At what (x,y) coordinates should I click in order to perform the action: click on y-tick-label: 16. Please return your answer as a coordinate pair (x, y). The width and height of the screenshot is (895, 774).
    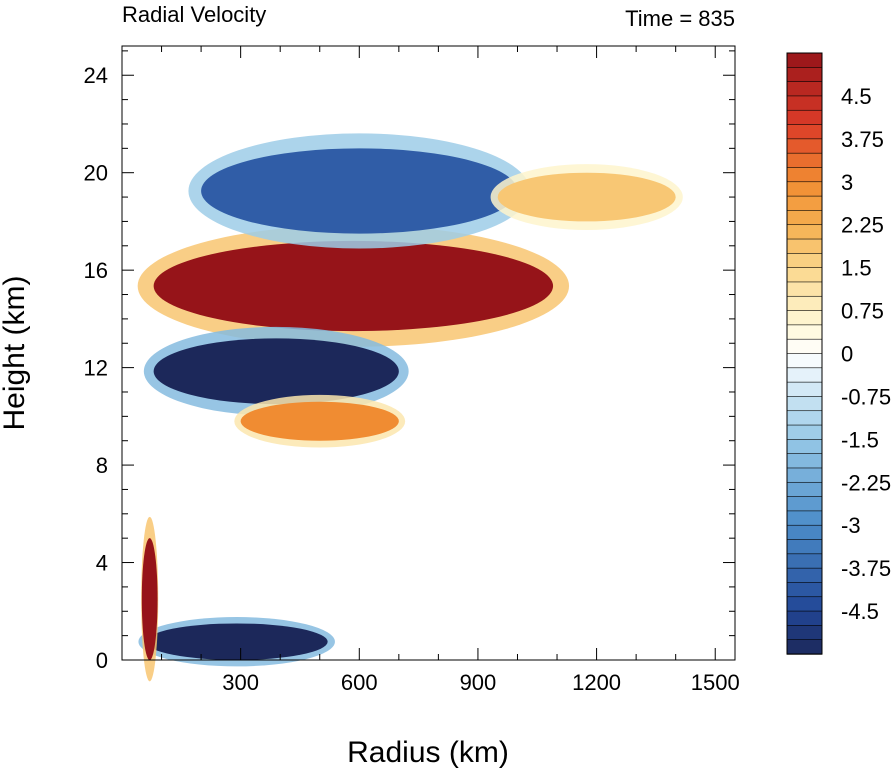
    Looking at the image, I should click on (96, 270).